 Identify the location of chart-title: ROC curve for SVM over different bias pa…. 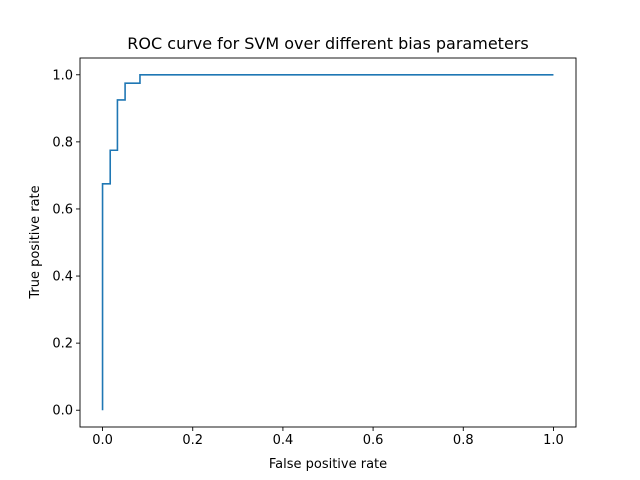
(327, 43).